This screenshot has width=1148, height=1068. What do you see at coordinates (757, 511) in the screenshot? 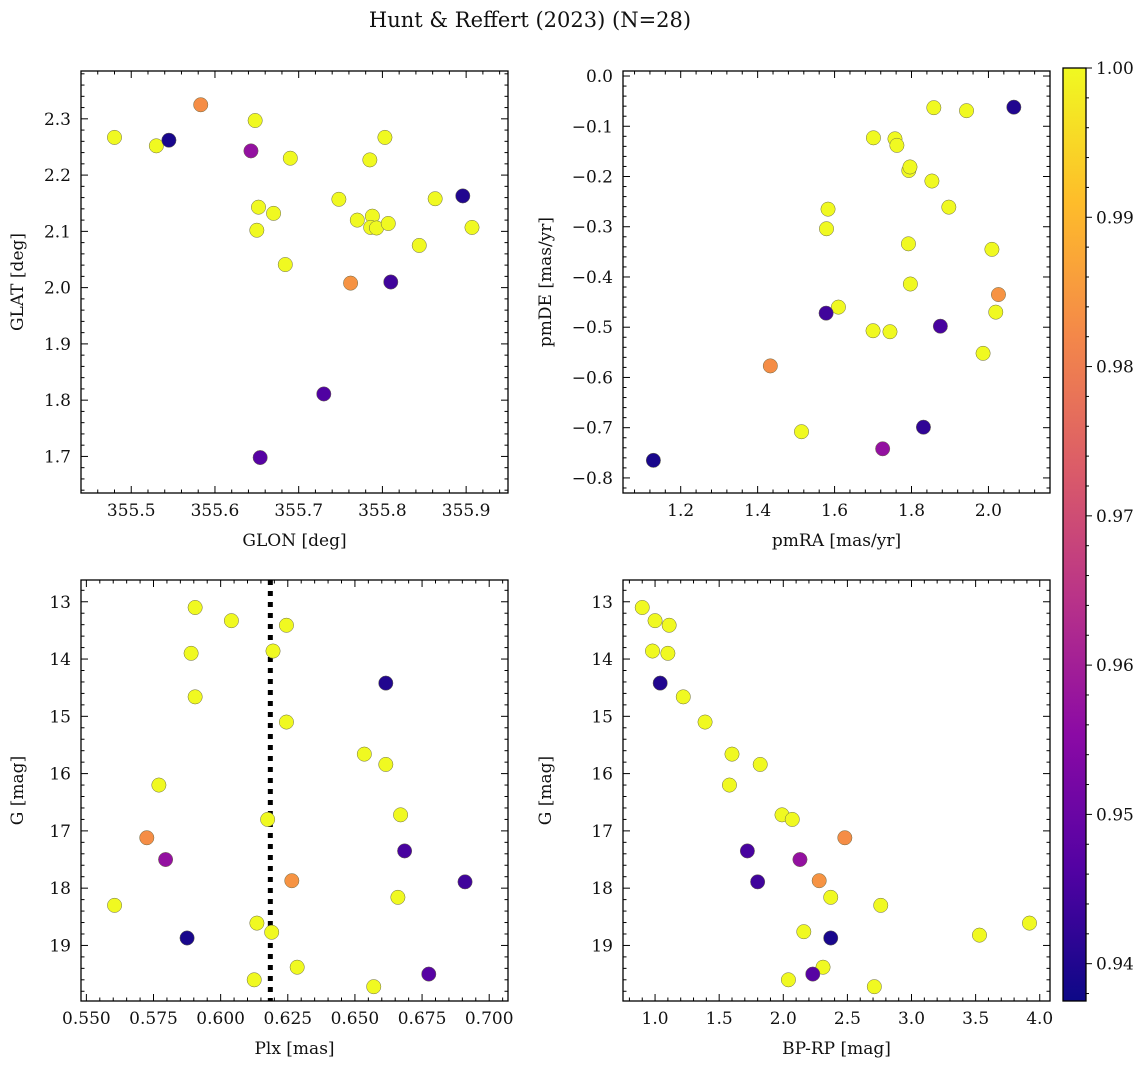
I see `x-tick-label: 1.4` at bounding box center [757, 511].